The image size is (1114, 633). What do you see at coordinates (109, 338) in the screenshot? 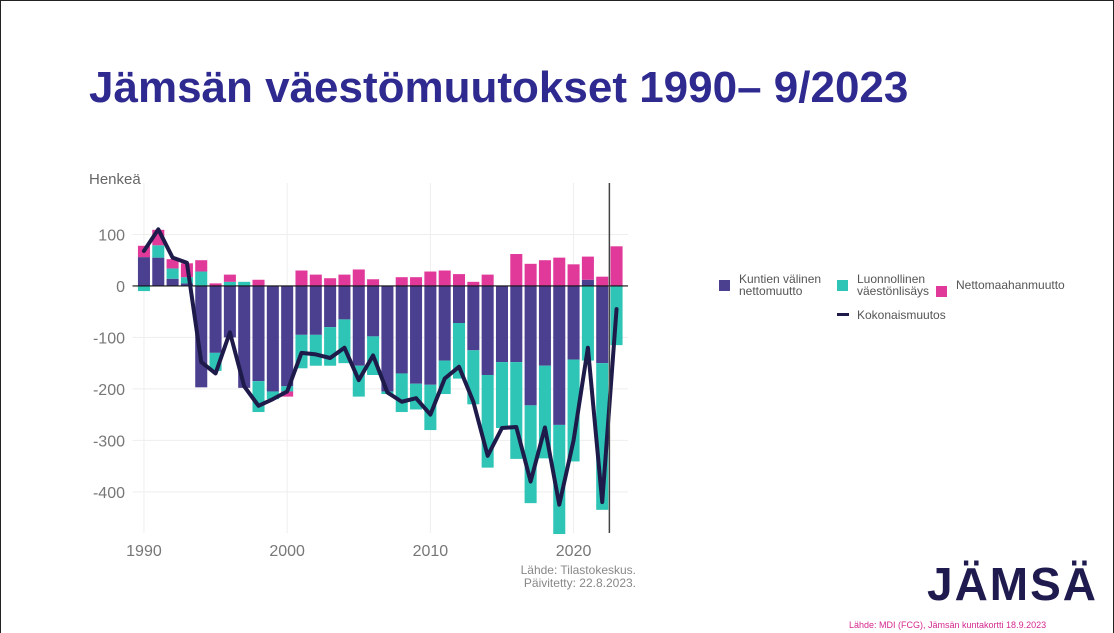
I see `y-tick-label: -100` at bounding box center [109, 338].